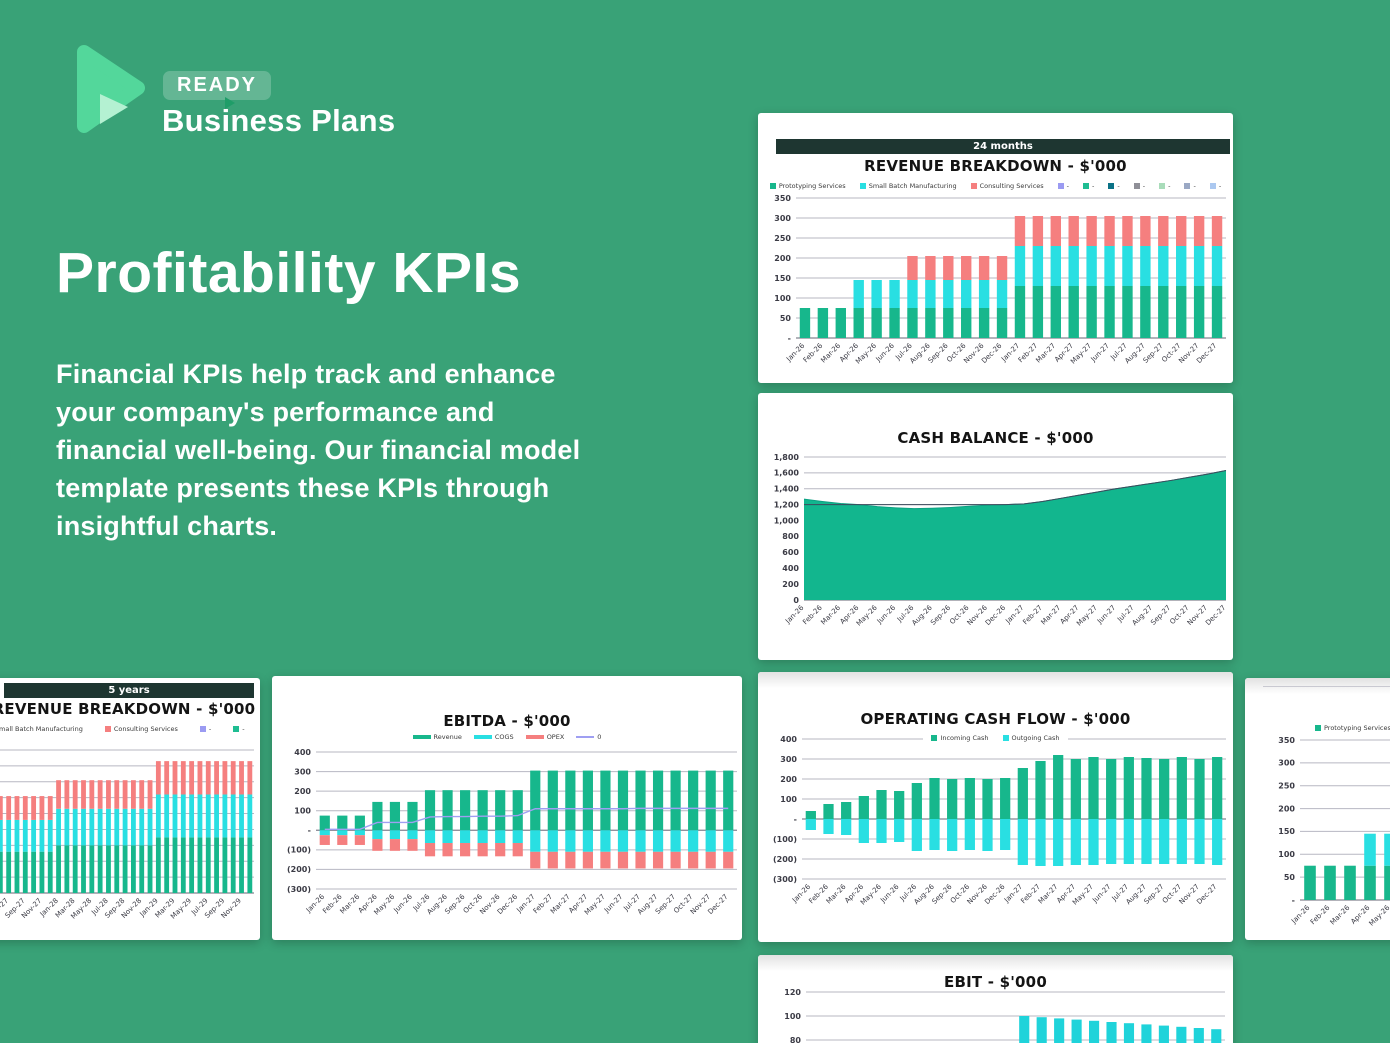  Describe the element at coordinates (230, 103) in the screenshot. I see `brand-accent-icon` at that location.